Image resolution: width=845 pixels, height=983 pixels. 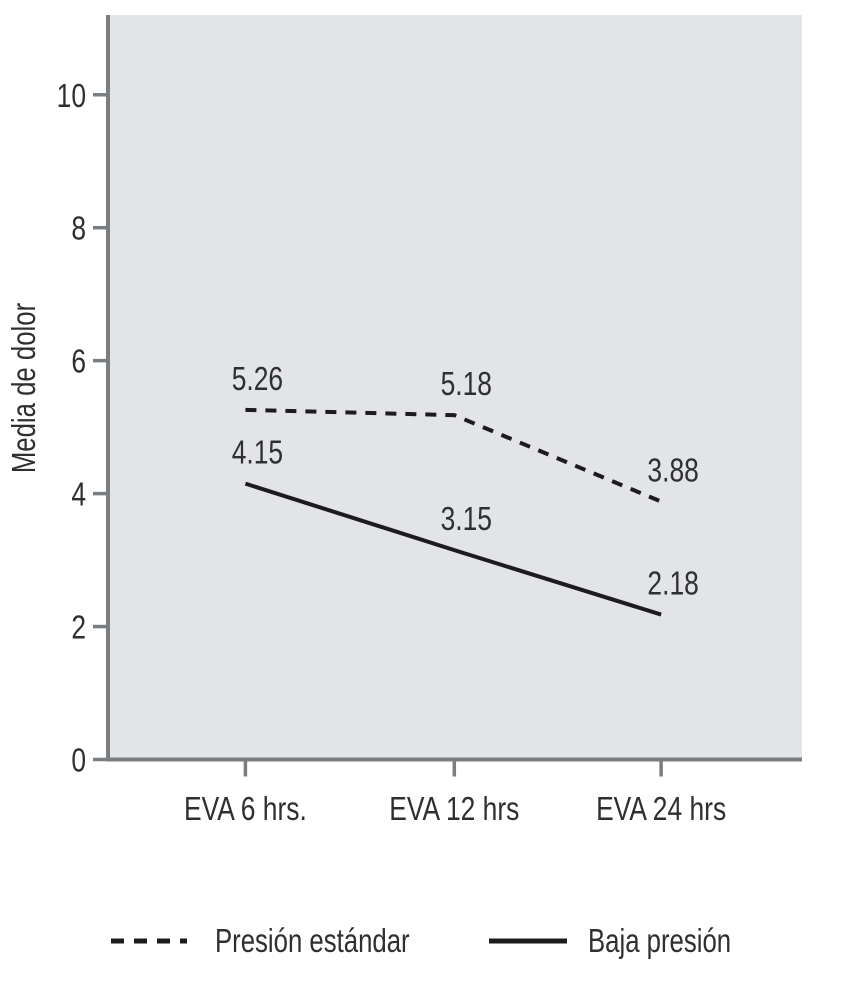 What do you see at coordinates (78, 495) in the screenshot?
I see `y-tick-label: 4` at bounding box center [78, 495].